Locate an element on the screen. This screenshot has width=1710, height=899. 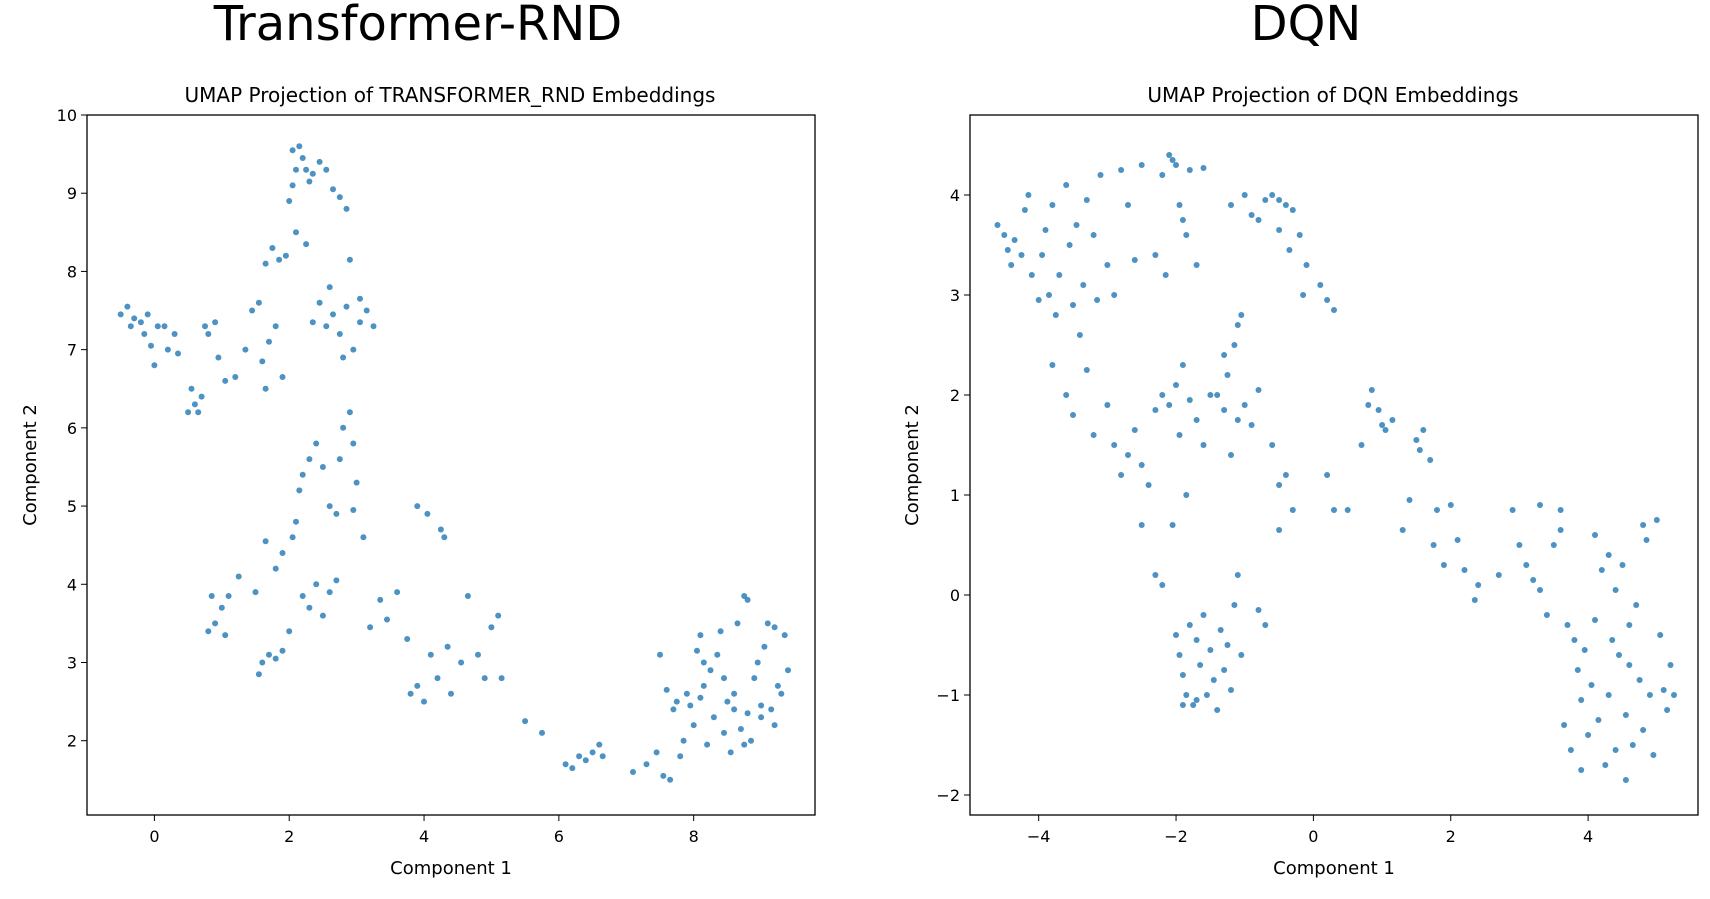
y-tick-label: −1 is located at coordinates (948, 695).